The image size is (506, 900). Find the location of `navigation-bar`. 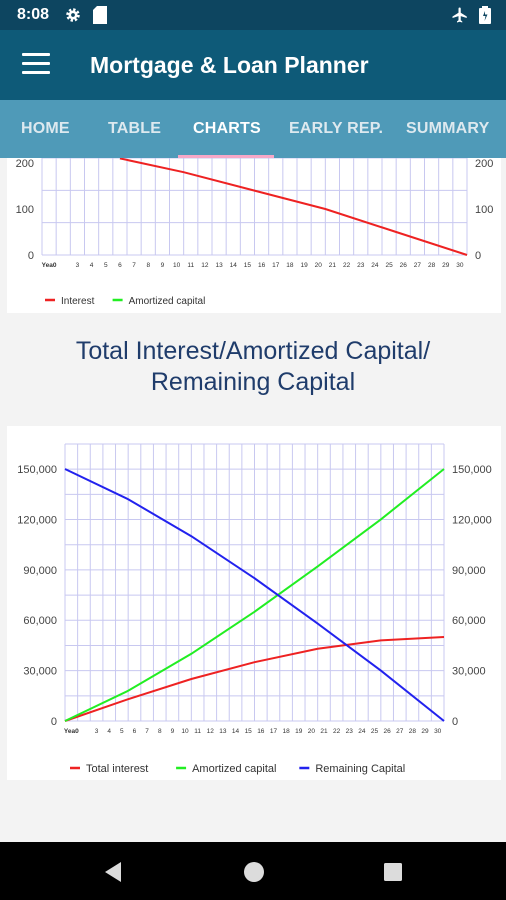

navigation-bar is located at coordinates (253, 871).